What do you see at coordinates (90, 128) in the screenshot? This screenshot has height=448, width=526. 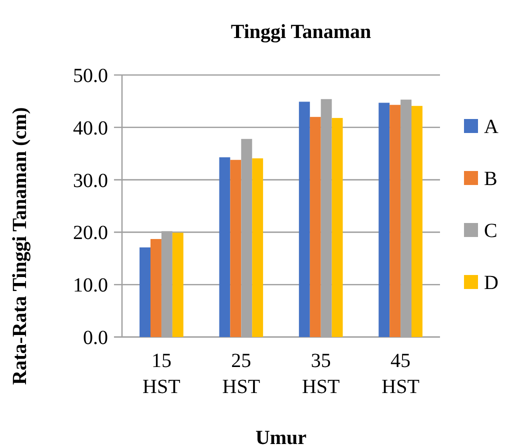 I see `y-tick-label: 40.0` at bounding box center [90, 128].